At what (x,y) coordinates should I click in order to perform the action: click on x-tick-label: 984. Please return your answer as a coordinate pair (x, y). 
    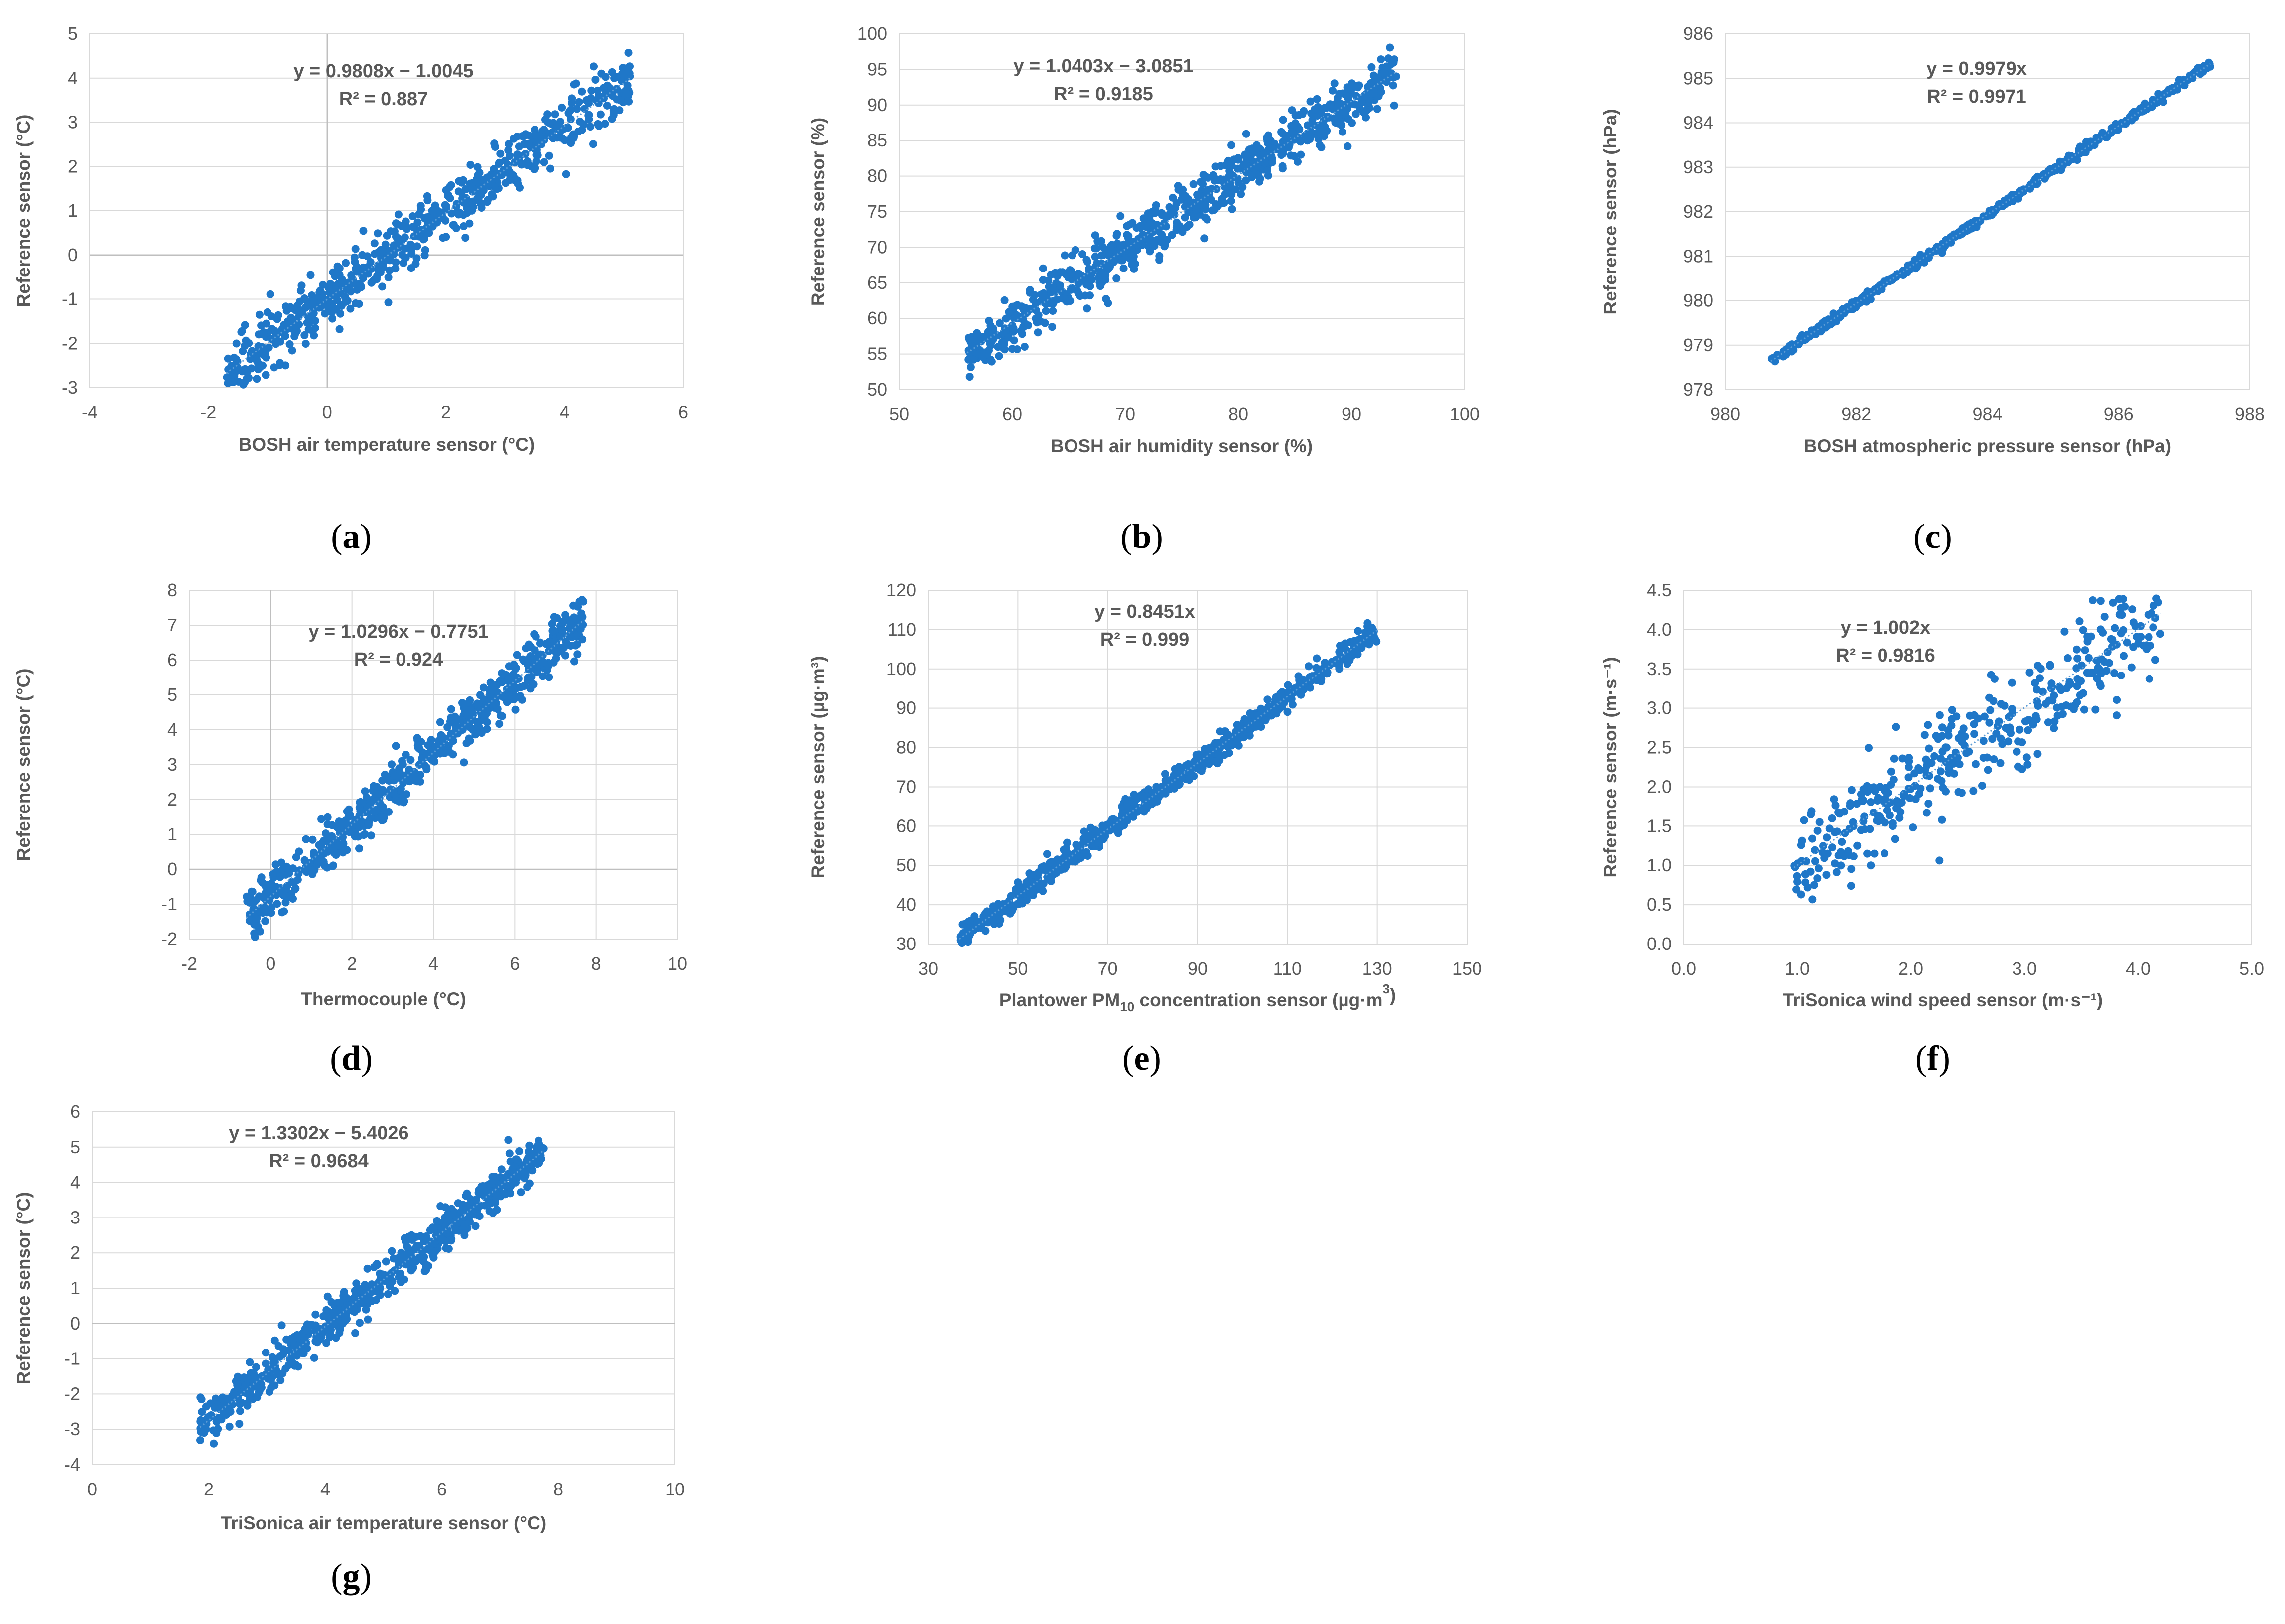
    Looking at the image, I should click on (1987, 414).